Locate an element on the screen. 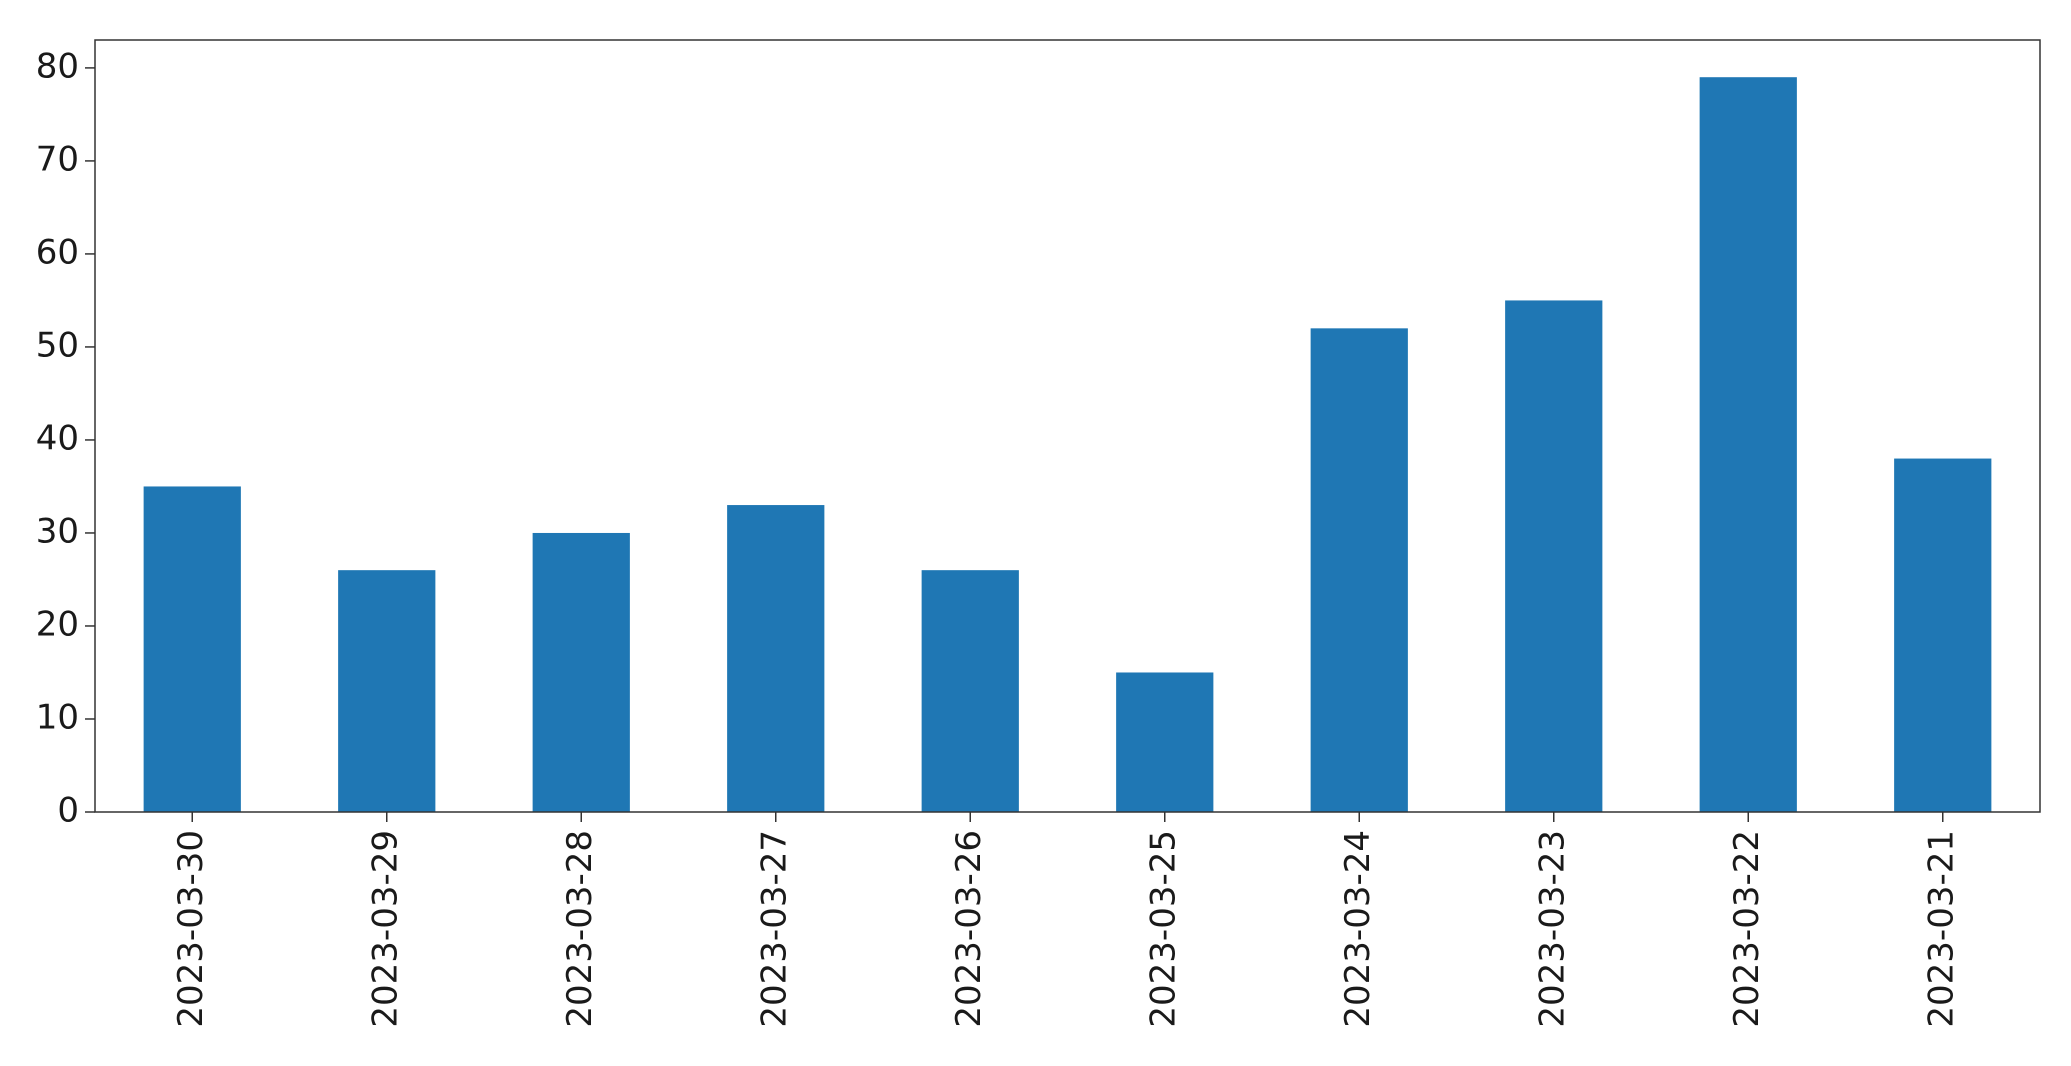  y-tick-label: 50 is located at coordinates (57, 345).